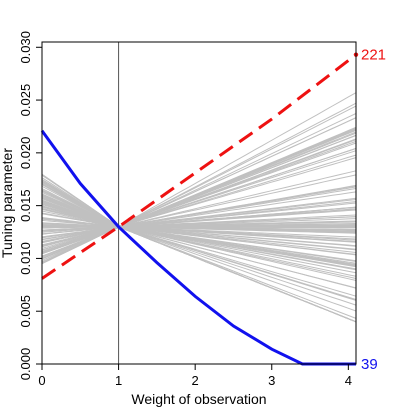  What do you see at coordinates (198, 399) in the screenshot?
I see `x-axis-label: Weight of observation` at bounding box center [198, 399].